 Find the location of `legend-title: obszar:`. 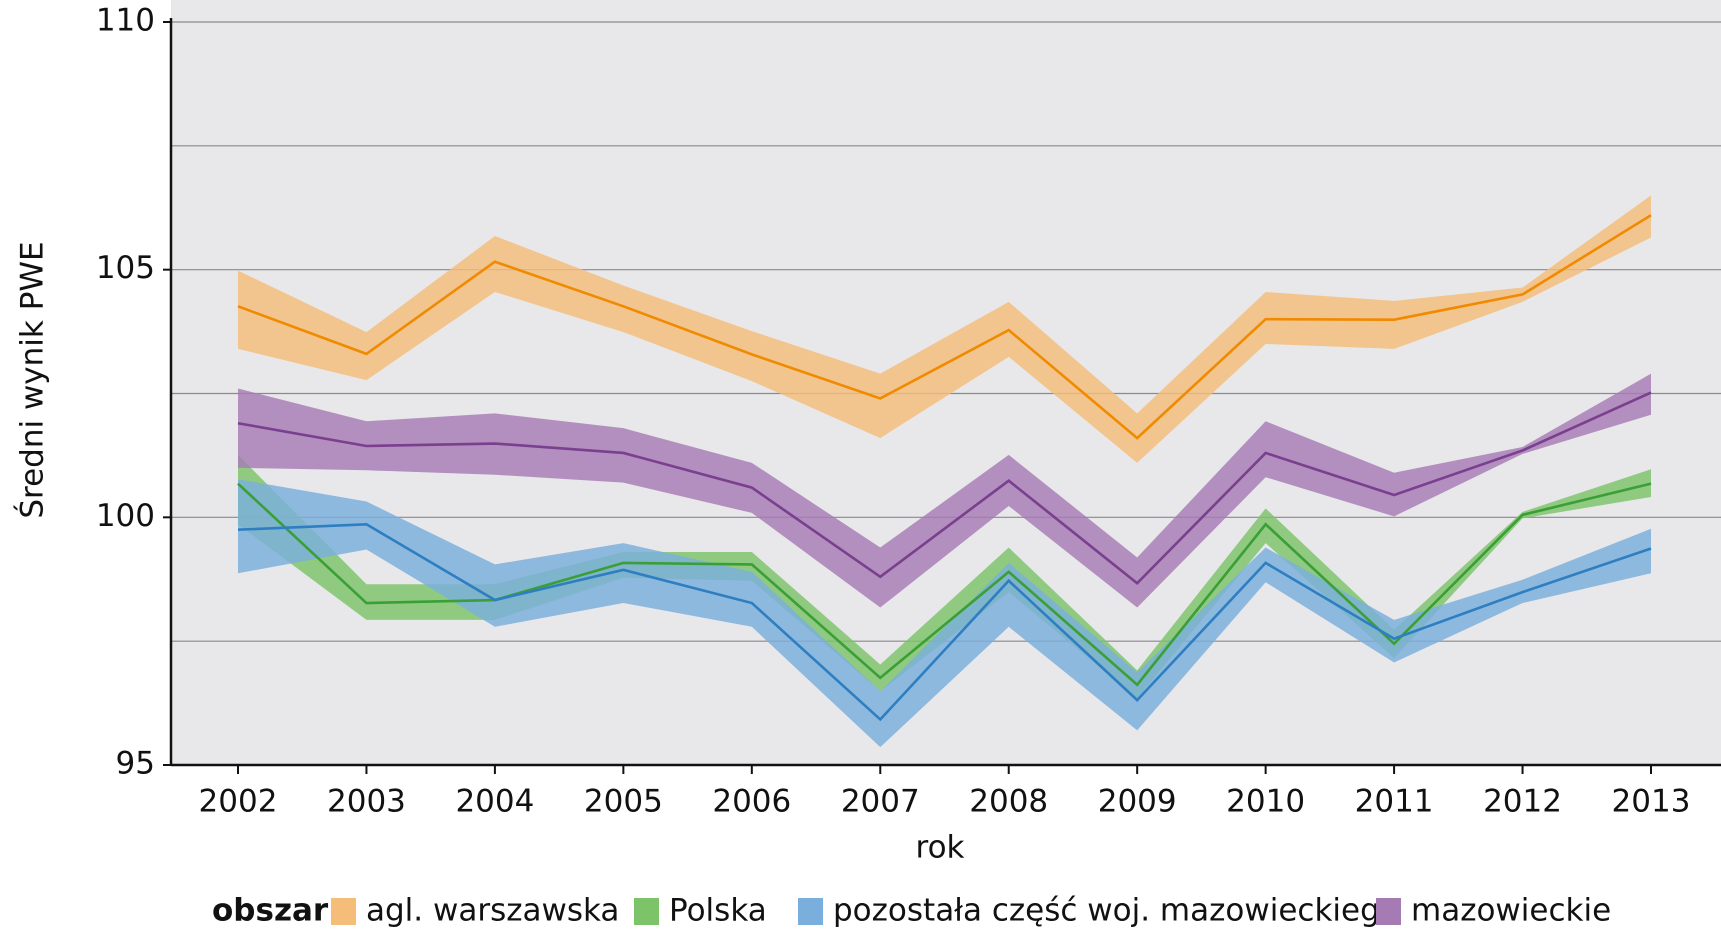

legend-title: obszar: is located at coordinates (276, 911).